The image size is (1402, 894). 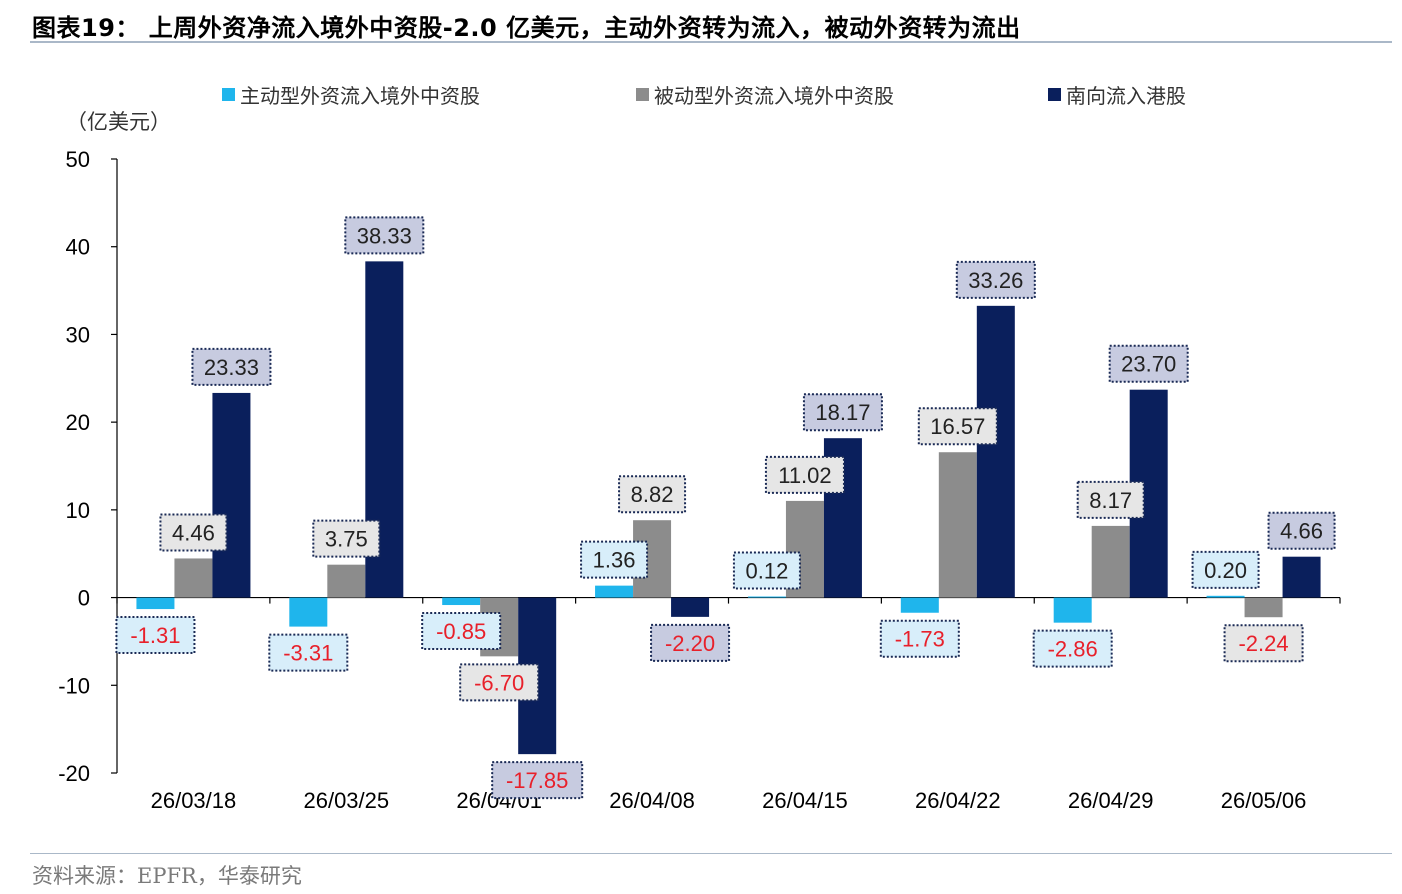 I want to click on data-label: 8.82, so click(x=652, y=494).